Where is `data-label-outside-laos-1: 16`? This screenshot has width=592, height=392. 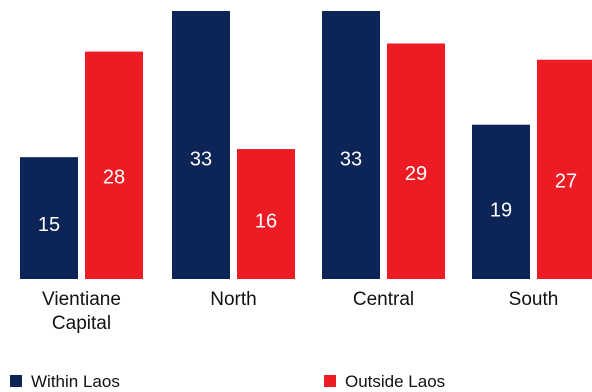 data-label-outside-laos-1: 16 is located at coordinates (266, 222).